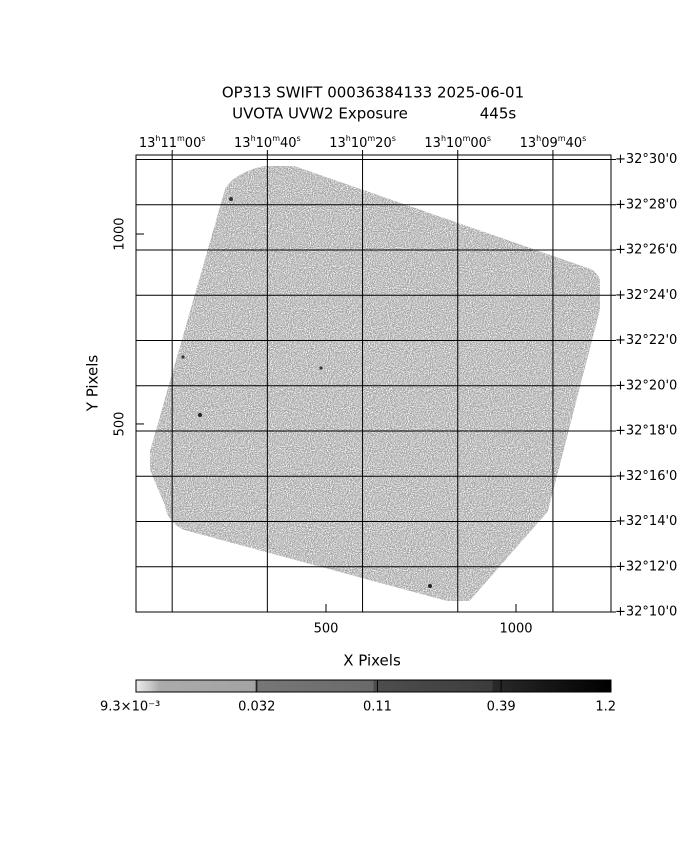  I want to click on right-tick-label: +32°20'0, so click(646, 385).